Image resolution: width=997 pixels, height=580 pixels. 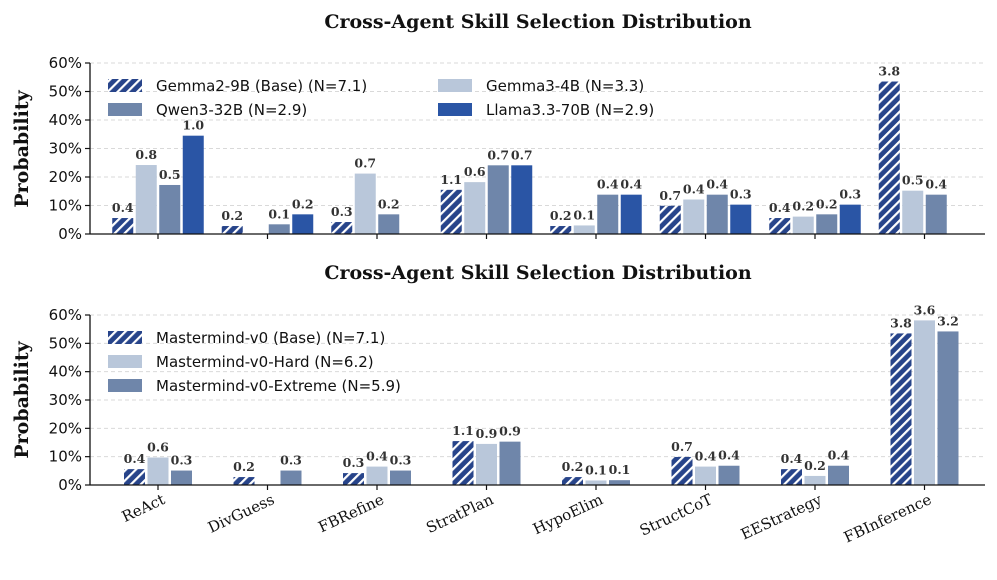 What do you see at coordinates (270, 338) in the screenshot?
I see `legend-entry: Mastermind-v0 (Base) (N=7.1)` at bounding box center [270, 338].